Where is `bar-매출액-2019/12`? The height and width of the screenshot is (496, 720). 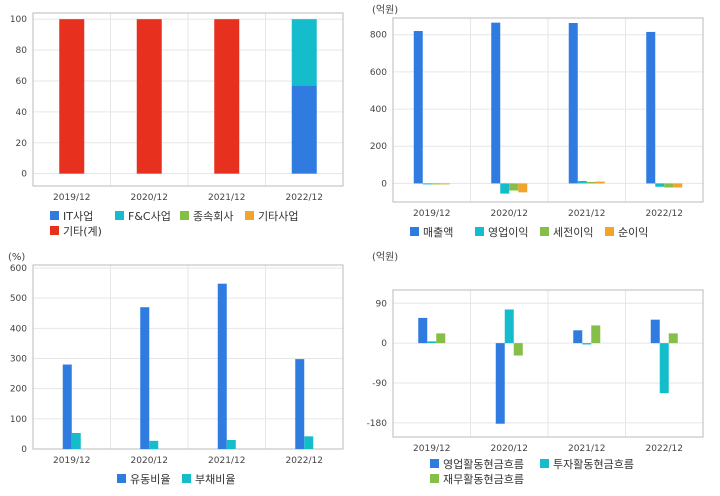
bar-매출액-2019/12 is located at coordinates (418, 107).